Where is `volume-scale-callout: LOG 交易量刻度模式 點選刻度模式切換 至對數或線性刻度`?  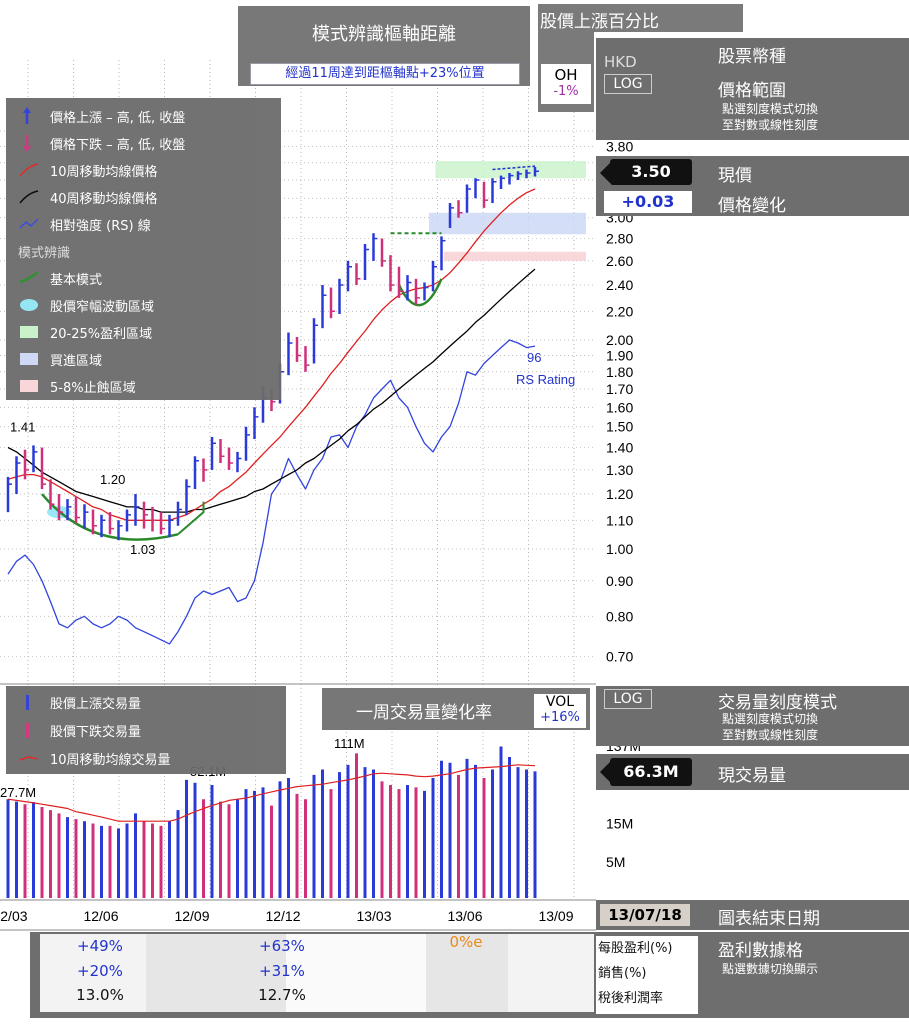
volume-scale-callout: LOG 交易量刻度模式 點選刻度模式切換 至對數或線性刻度 is located at coordinates (752, 716).